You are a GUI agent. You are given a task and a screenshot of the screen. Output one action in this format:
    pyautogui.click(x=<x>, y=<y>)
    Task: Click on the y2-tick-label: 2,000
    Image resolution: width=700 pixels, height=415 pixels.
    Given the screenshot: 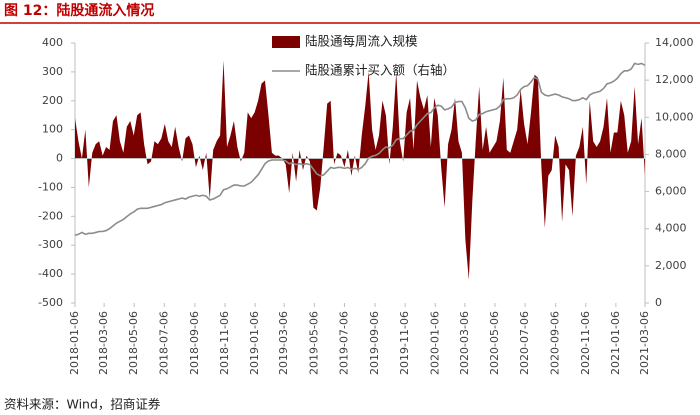 What is the action you would take?
    pyautogui.click(x=671, y=265)
    